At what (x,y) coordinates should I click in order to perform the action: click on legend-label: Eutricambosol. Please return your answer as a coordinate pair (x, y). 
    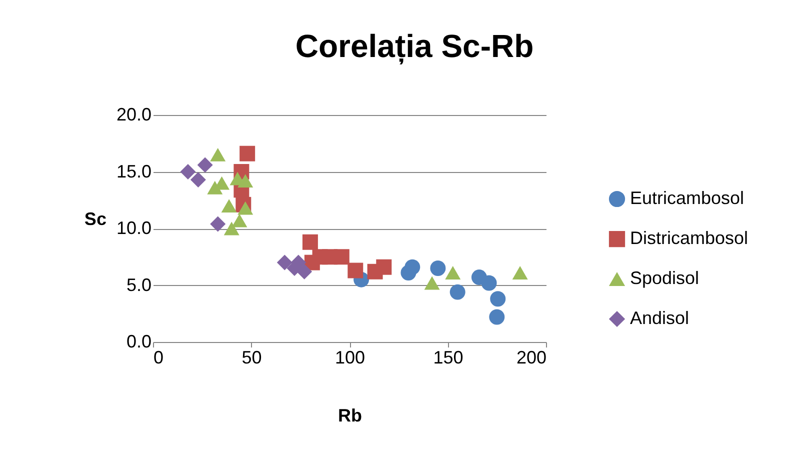
    Looking at the image, I should click on (687, 198).